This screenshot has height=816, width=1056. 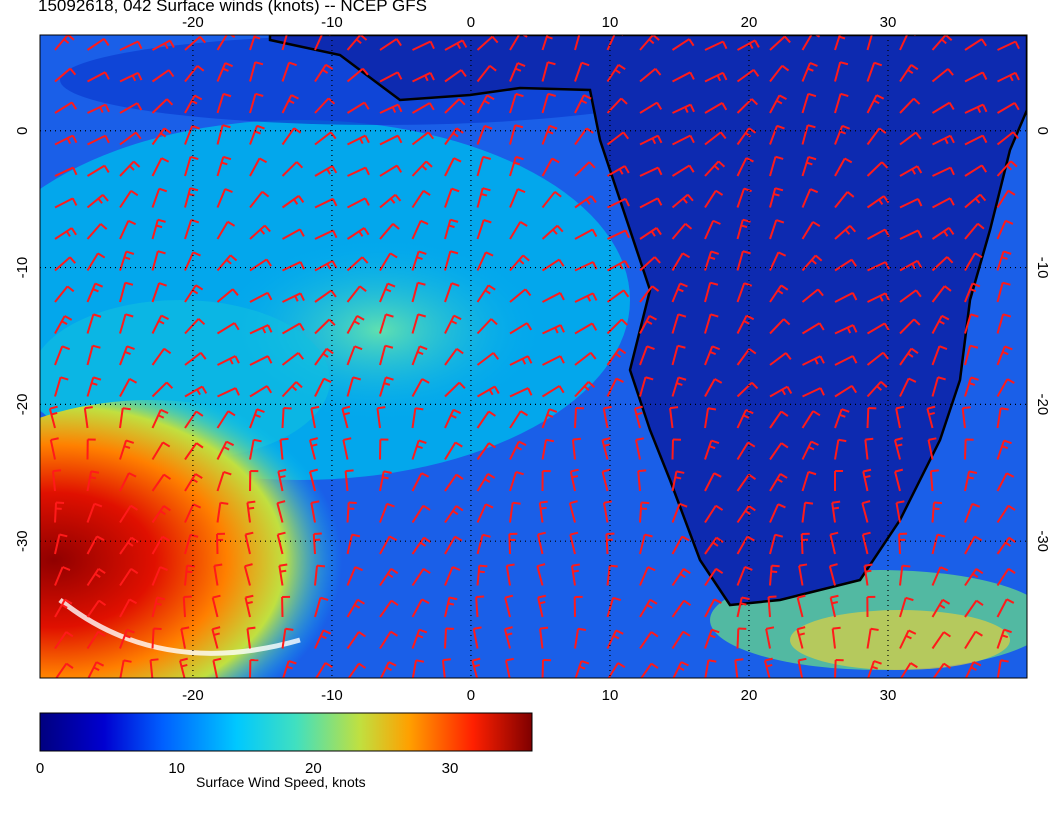 I want to click on lon-ticks-top: -20 -10 0 10 20 30, so click(x=539, y=22).